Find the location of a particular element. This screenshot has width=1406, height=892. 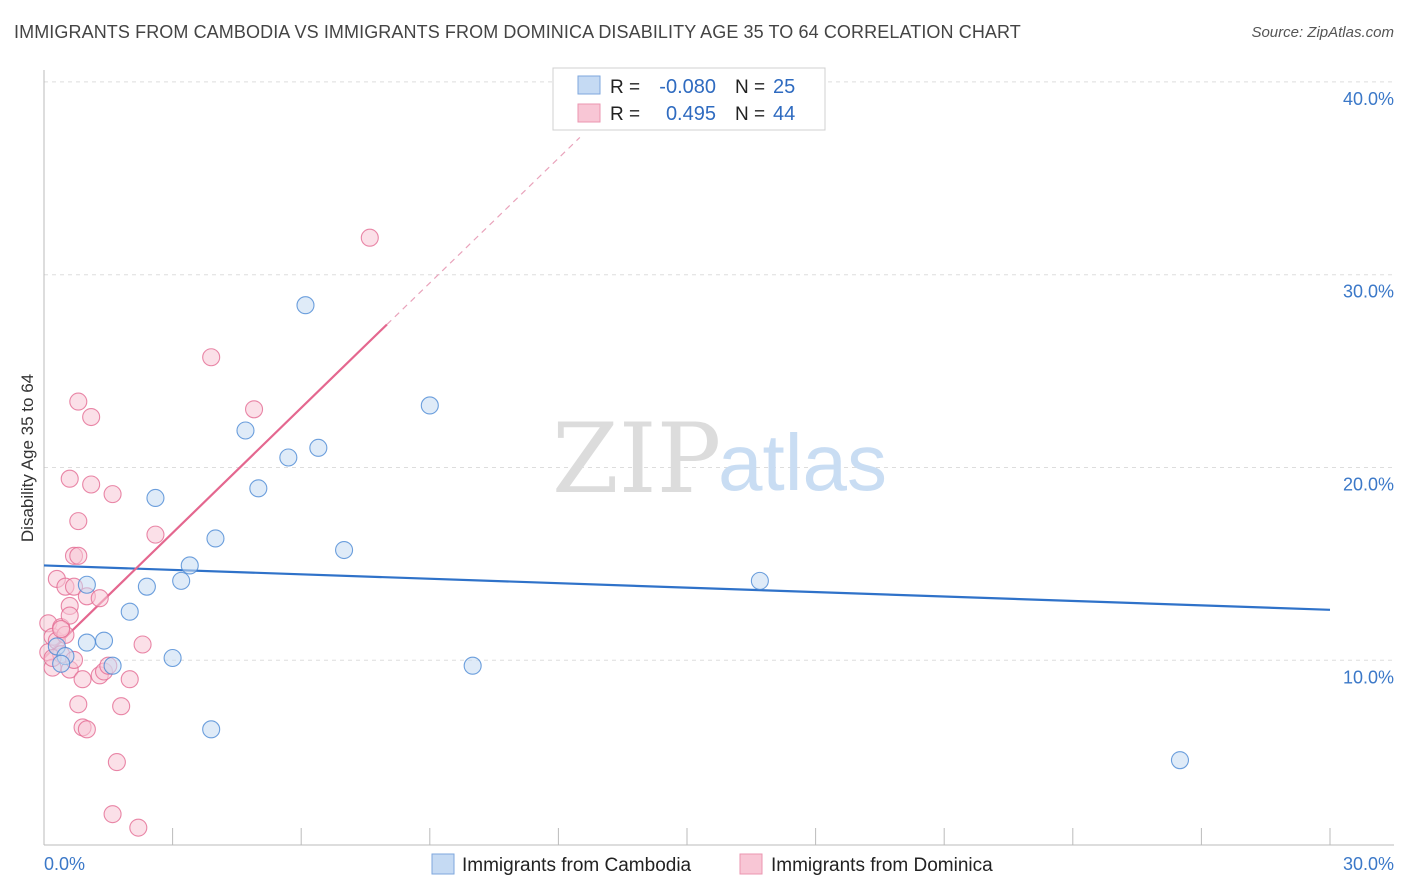

series-legend-swatch-dominica is located at coordinates (751, 864).